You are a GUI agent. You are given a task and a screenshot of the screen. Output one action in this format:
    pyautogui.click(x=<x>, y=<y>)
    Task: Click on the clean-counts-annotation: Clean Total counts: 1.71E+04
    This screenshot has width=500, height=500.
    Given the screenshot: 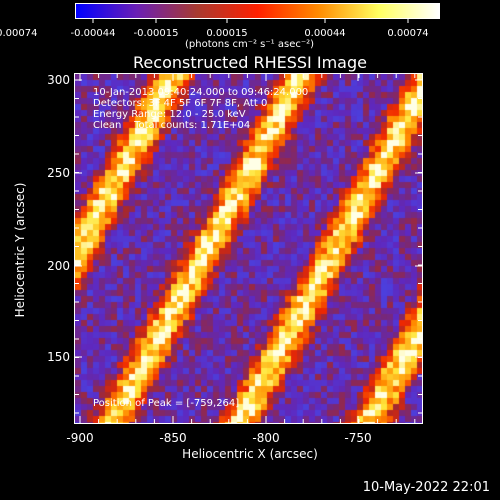 What is the action you would take?
    pyautogui.click(x=172, y=125)
    